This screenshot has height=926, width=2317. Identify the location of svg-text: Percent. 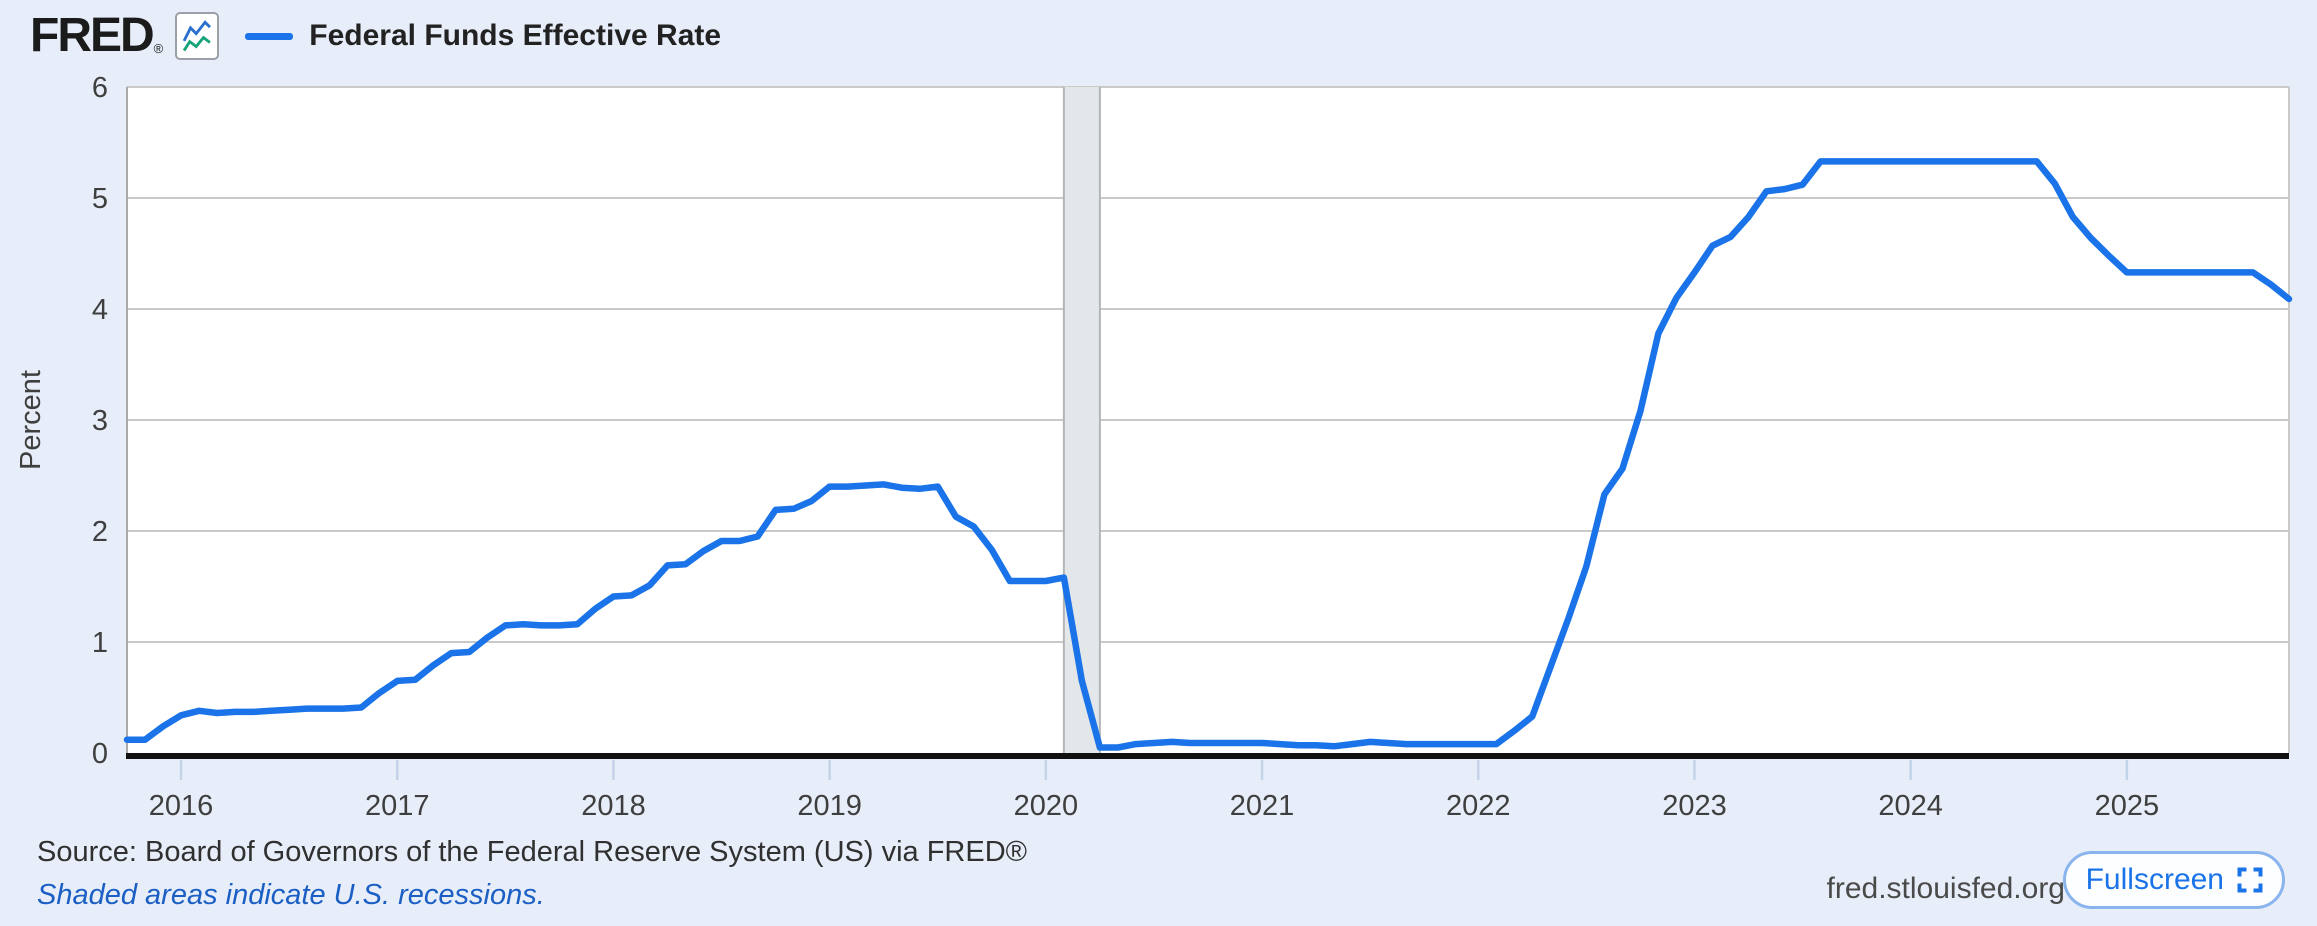
(31, 420).